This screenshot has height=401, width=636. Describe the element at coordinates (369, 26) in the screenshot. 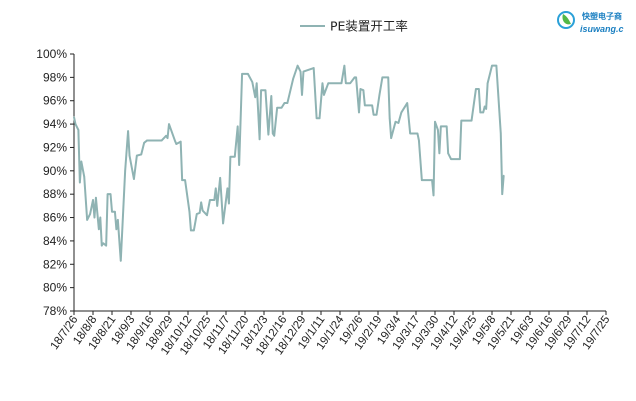

I see `legend-label: PE装置开工率` at that location.